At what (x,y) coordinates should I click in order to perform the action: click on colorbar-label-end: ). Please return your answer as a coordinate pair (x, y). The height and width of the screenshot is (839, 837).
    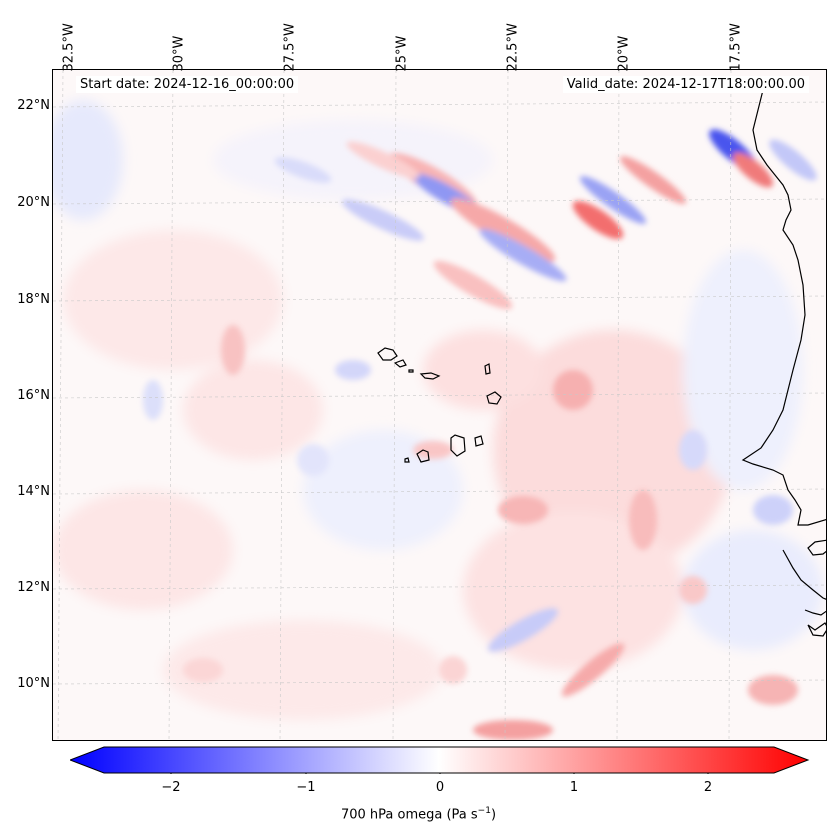
    Looking at the image, I should click on (493, 815).